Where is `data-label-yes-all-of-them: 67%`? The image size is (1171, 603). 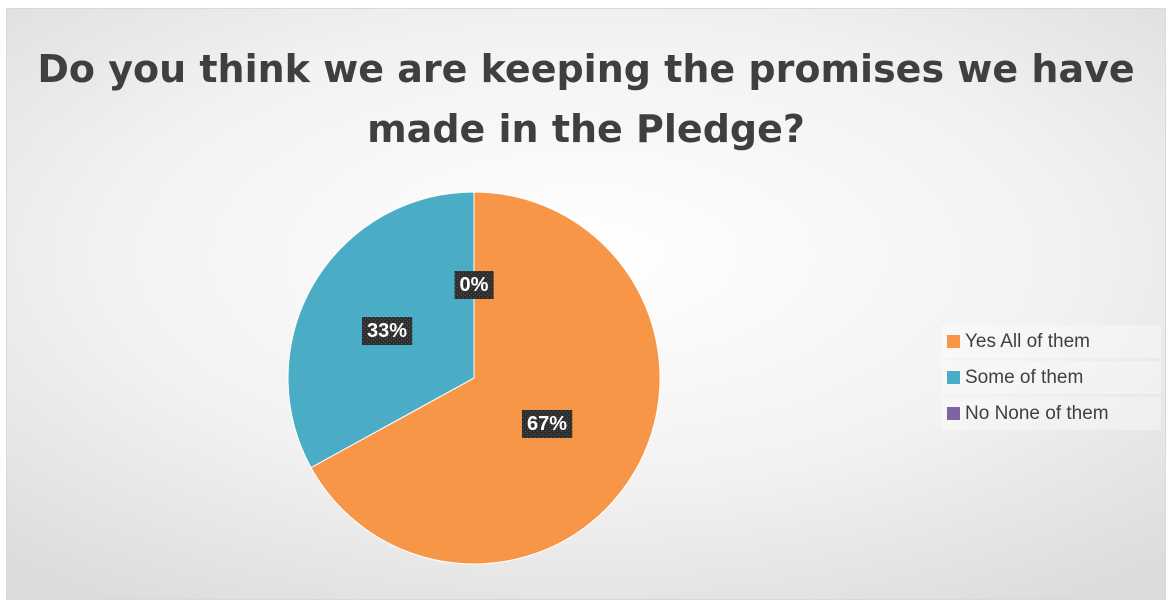 data-label-yes-all-of-them: 67% is located at coordinates (547, 424).